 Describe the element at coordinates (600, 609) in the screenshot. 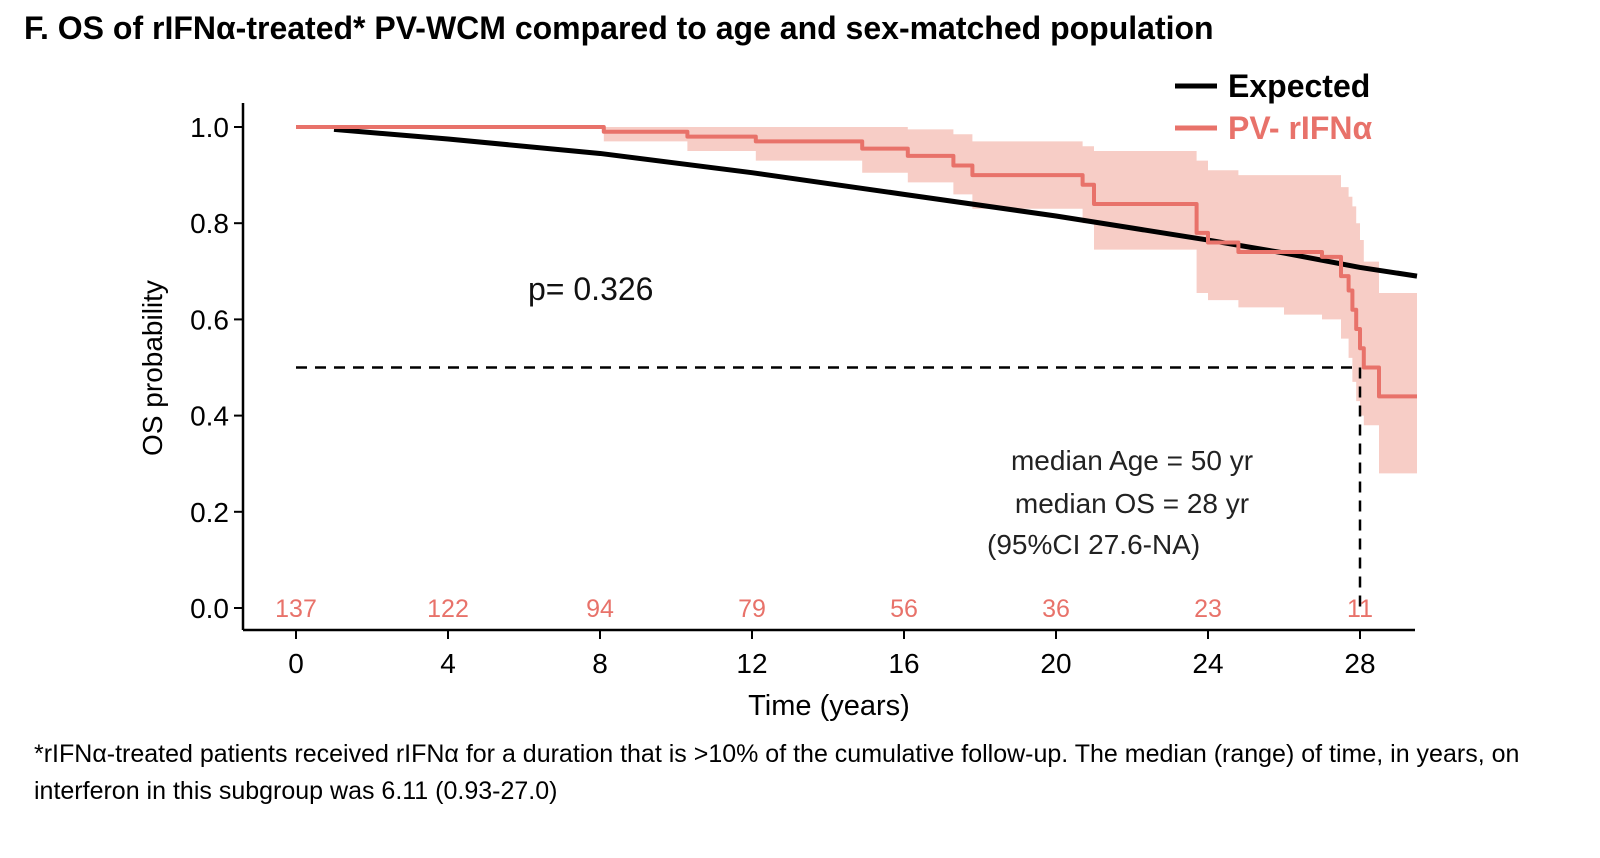

I see `risk-count-label: 94` at that location.